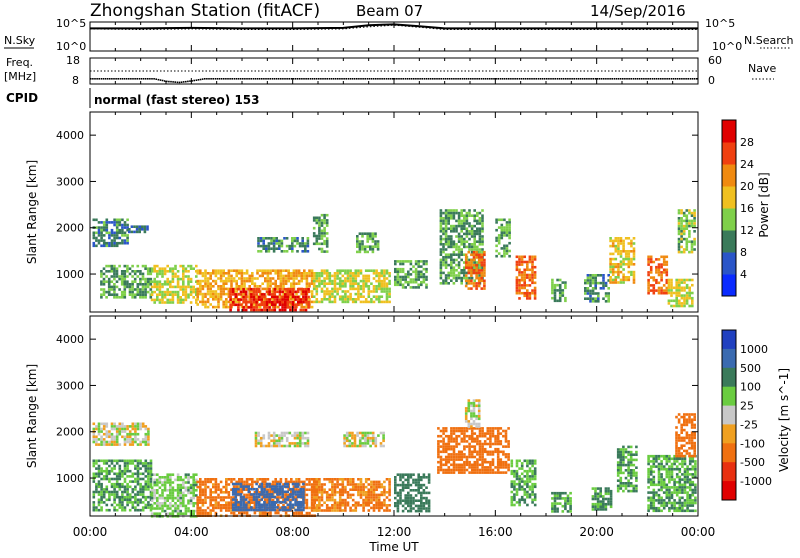 This screenshot has width=800, height=558. I want to click on nave-tick-top: 60, so click(715, 60).